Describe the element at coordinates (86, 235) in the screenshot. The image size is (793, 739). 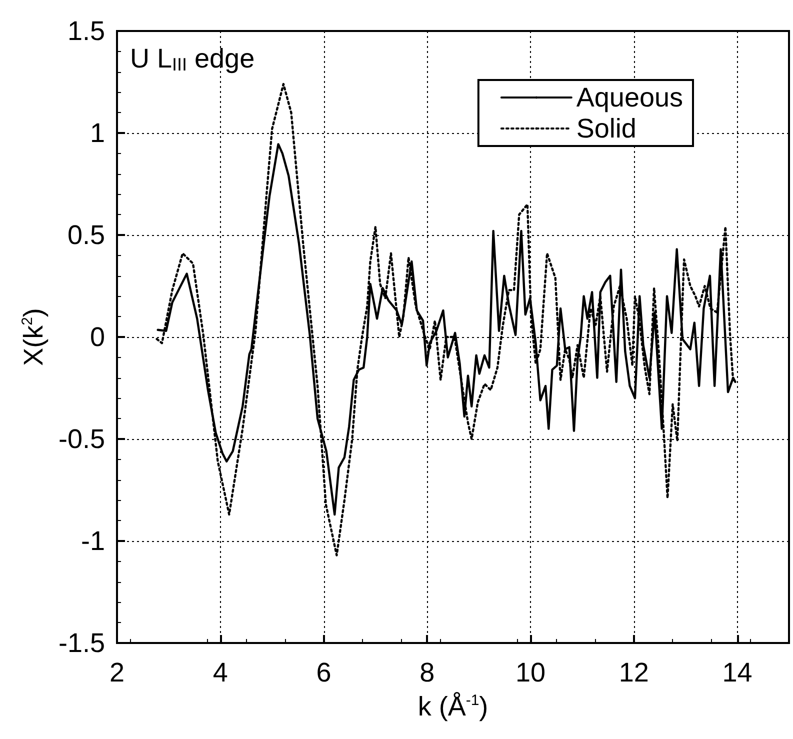
I see `y-tick-label: 0.5` at that location.